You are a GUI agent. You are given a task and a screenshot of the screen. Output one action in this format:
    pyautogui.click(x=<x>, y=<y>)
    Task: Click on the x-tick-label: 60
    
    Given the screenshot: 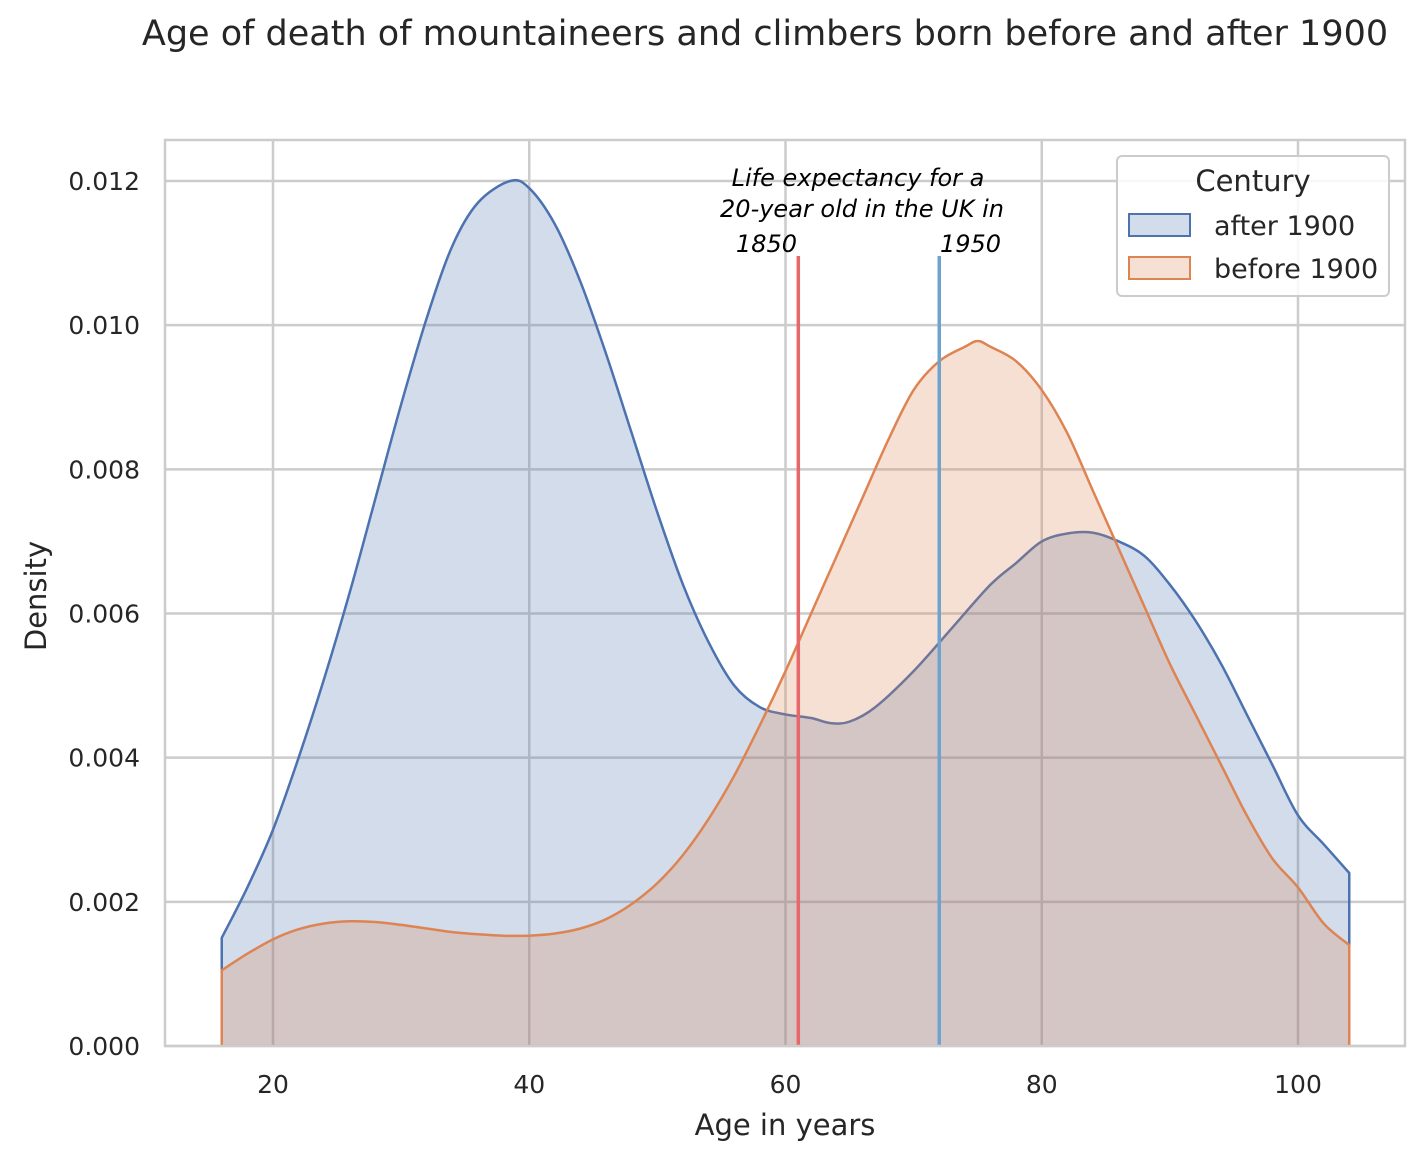 What is the action you would take?
    pyautogui.click(x=786, y=1084)
    